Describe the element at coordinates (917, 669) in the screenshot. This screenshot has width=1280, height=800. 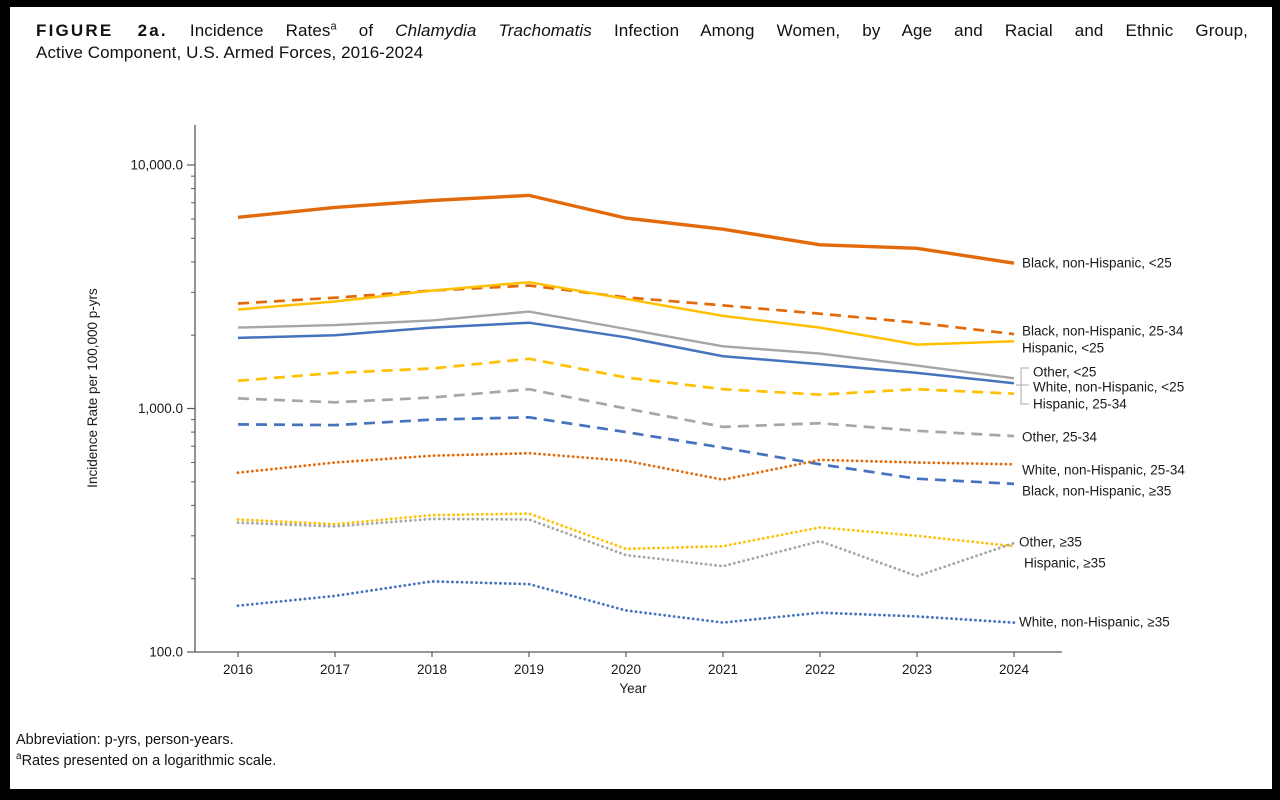
I see `x-tick-label: 2023` at that location.